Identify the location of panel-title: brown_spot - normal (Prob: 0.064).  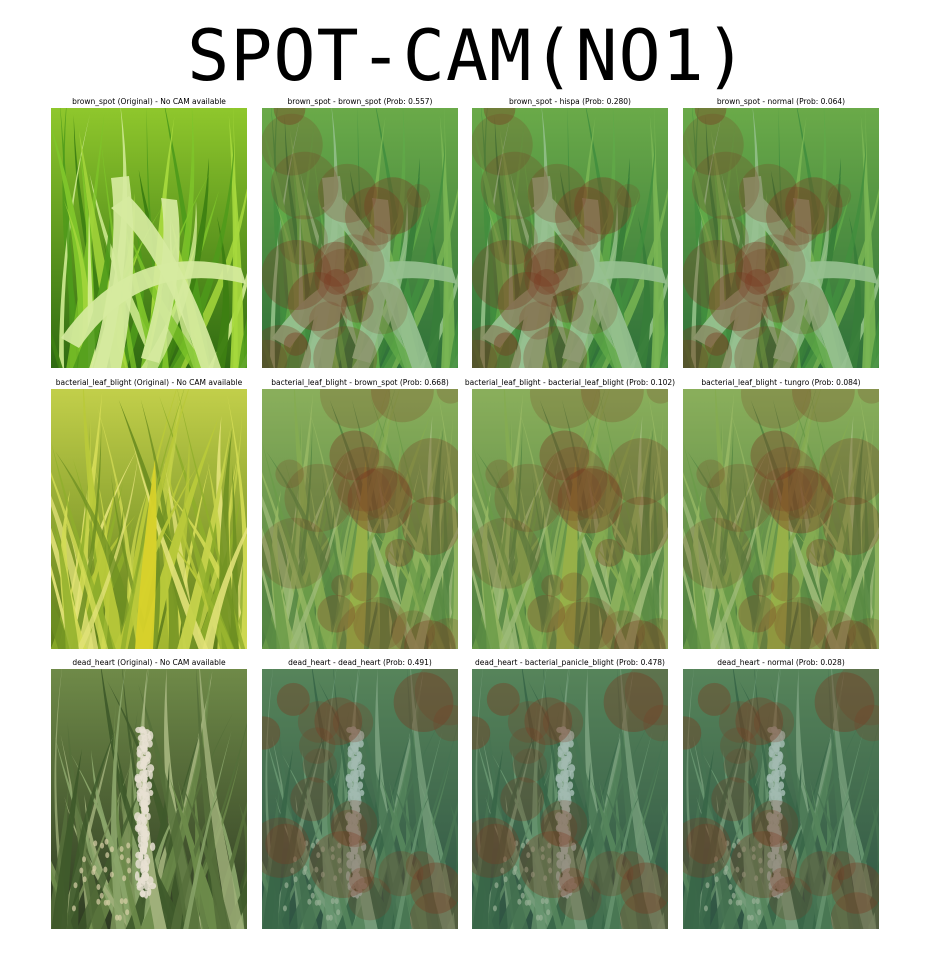
(781, 101).